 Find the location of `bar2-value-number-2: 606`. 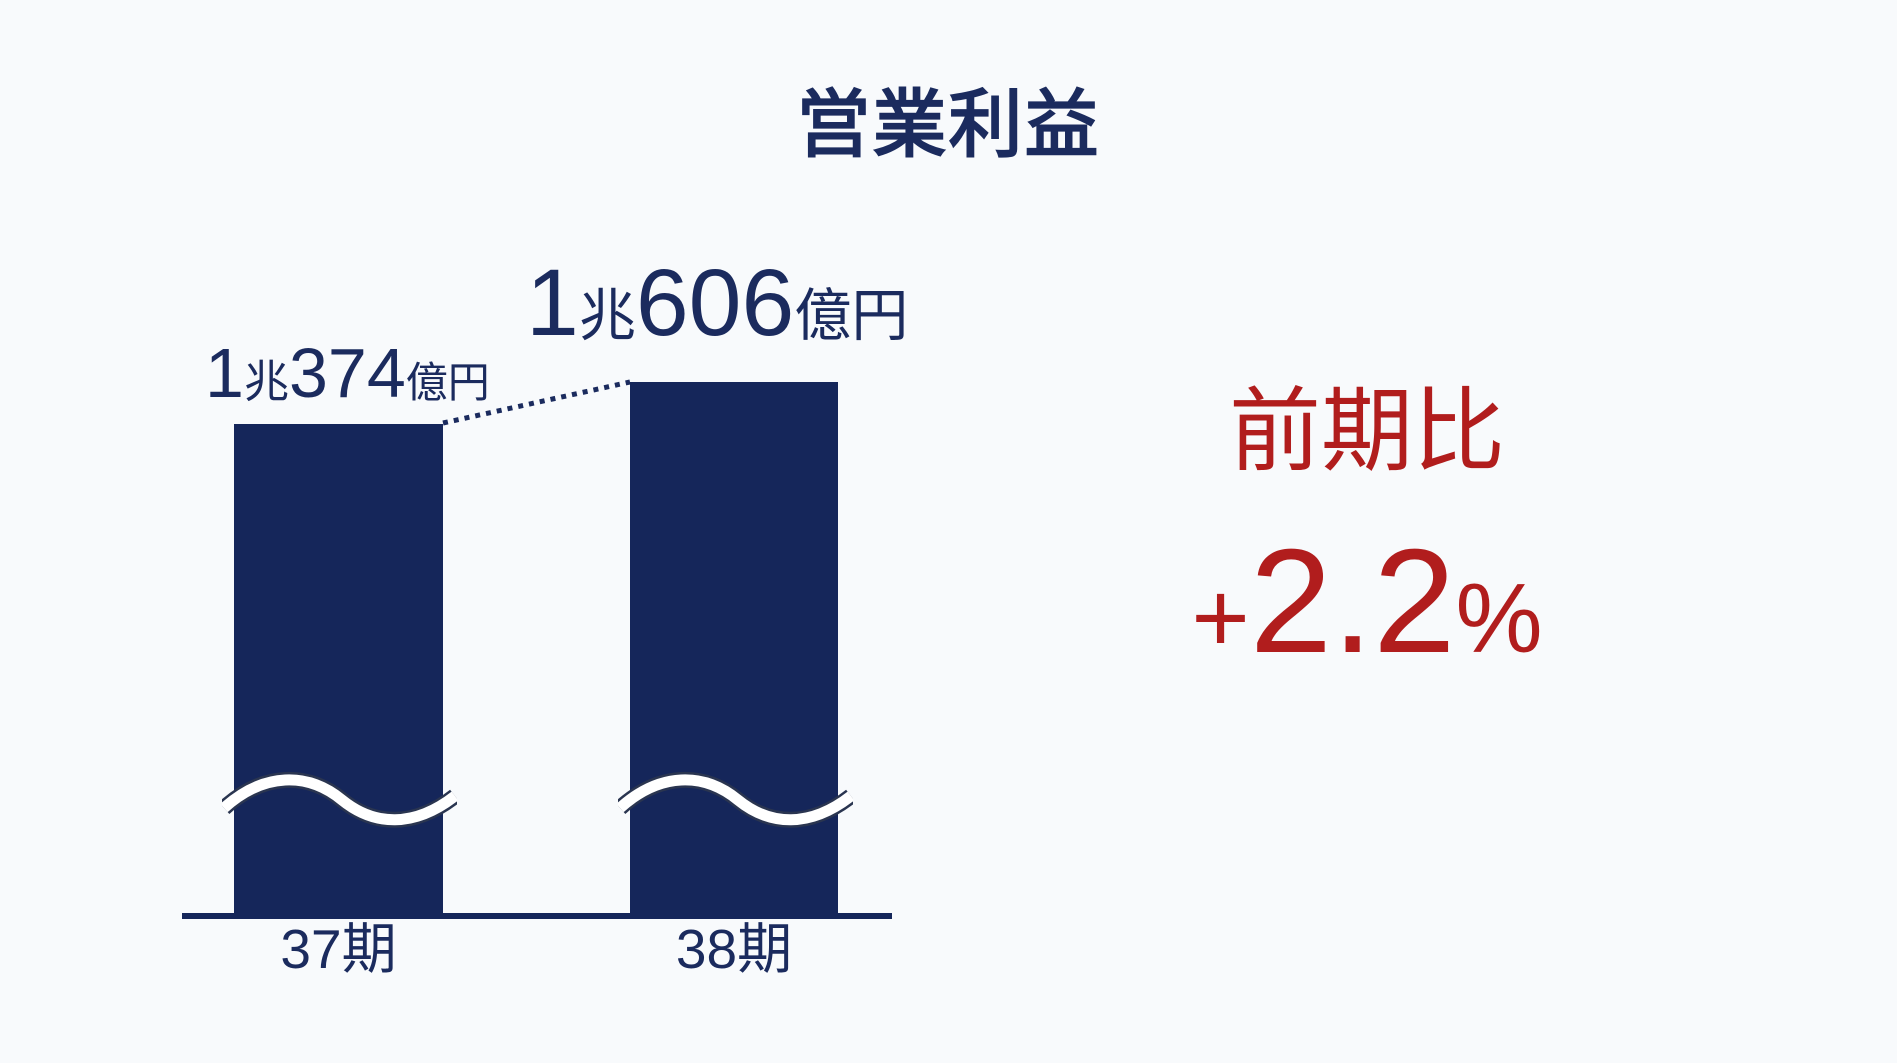

bar2-value-number-2: 606 is located at coordinates (715, 303).